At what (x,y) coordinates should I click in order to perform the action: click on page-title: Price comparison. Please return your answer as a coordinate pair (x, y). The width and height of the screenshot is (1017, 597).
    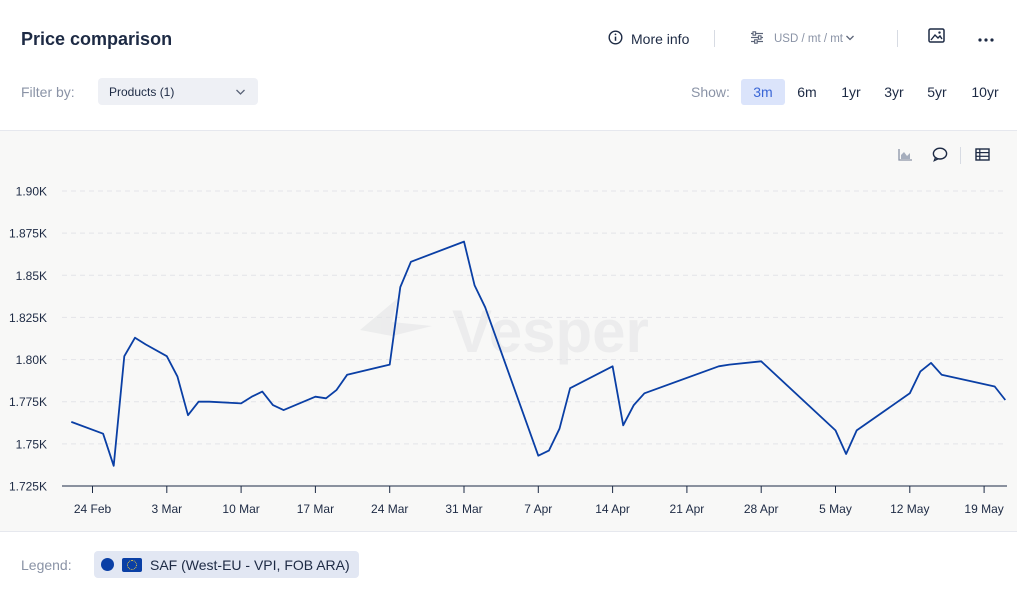
    Looking at the image, I should click on (97, 39).